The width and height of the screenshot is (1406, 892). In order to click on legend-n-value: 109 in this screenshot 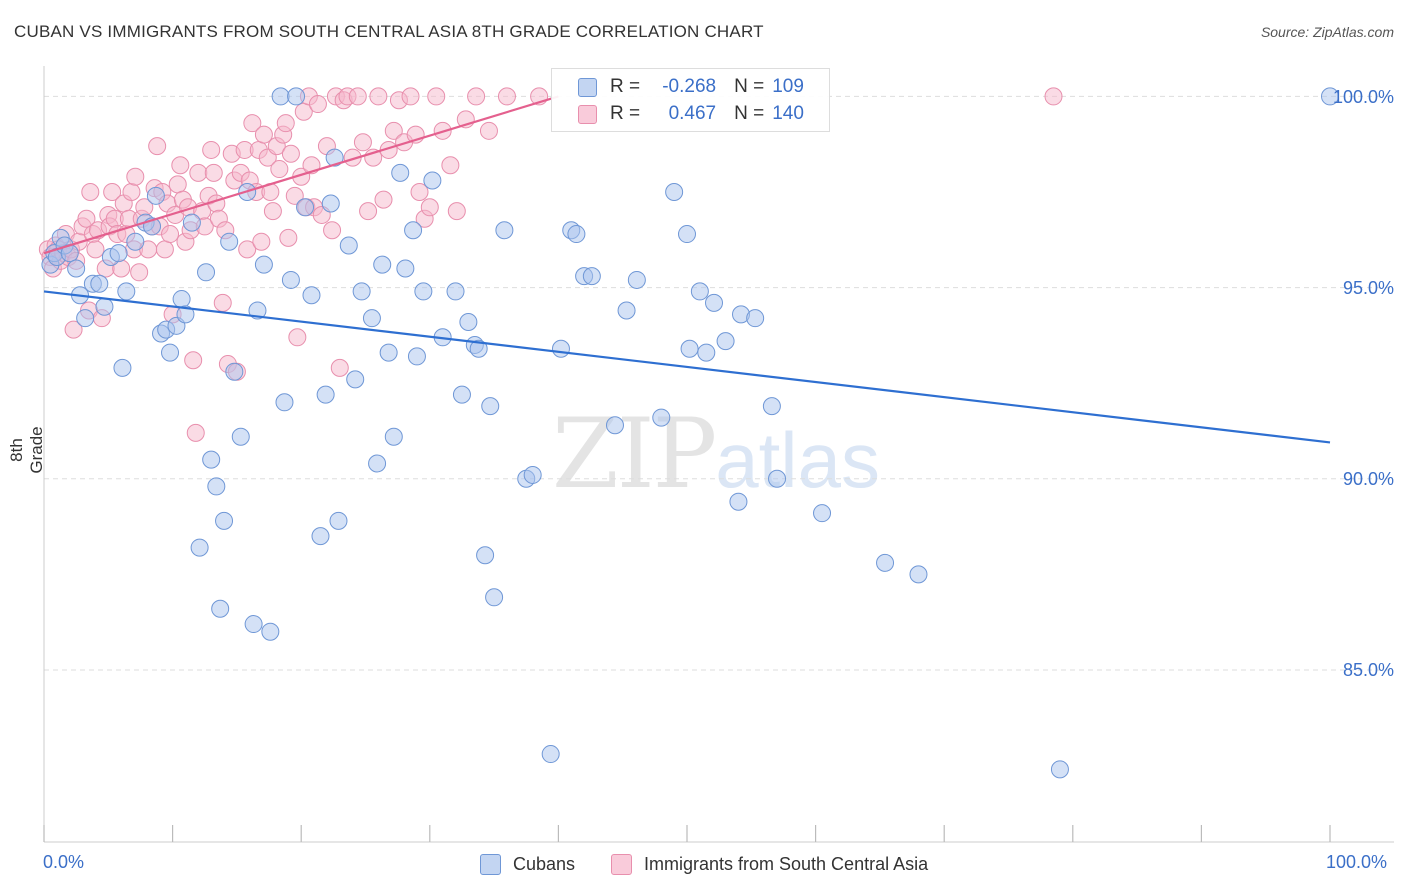, I will do `click(788, 86)`.